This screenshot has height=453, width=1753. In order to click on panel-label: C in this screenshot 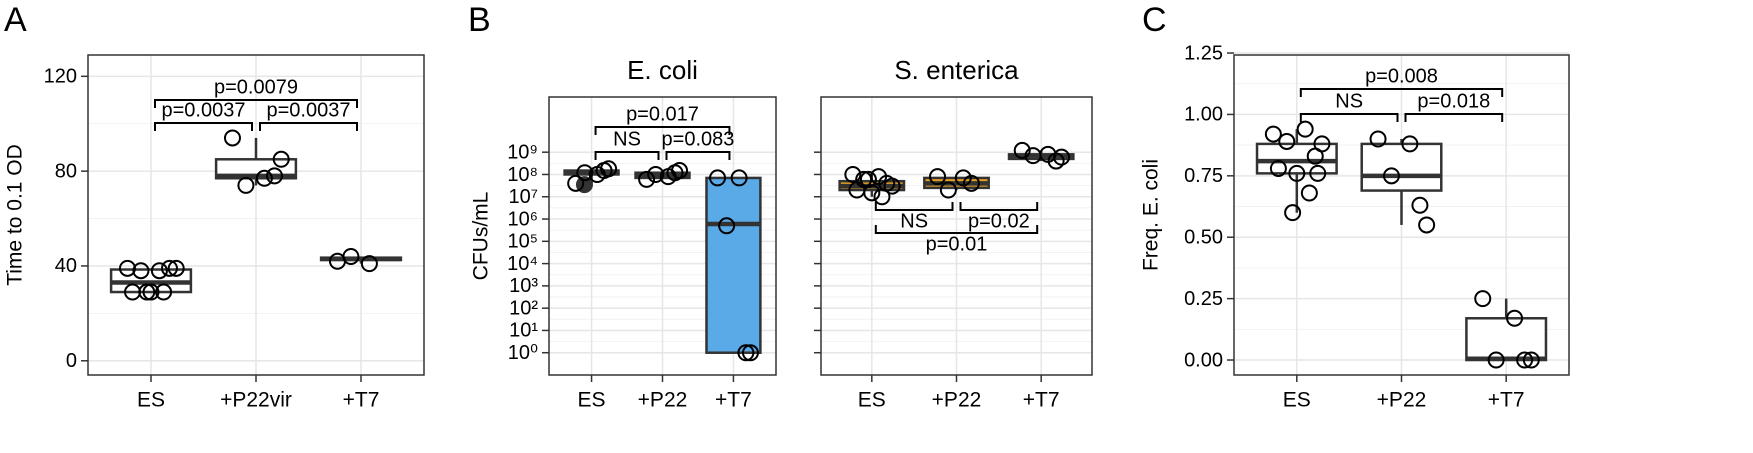, I will do `click(1154, 20)`.